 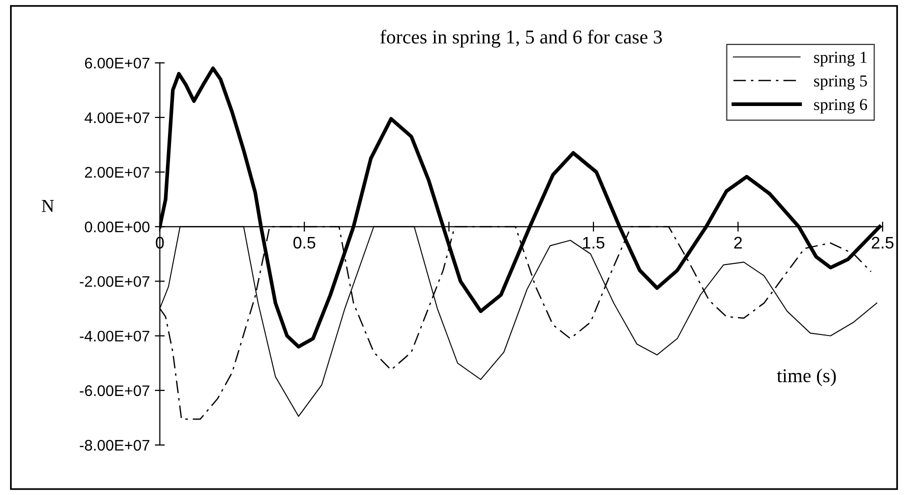 What do you see at coordinates (48, 206) in the screenshot?
I see `y-axis-title: N` at bounding box center [48, 206].